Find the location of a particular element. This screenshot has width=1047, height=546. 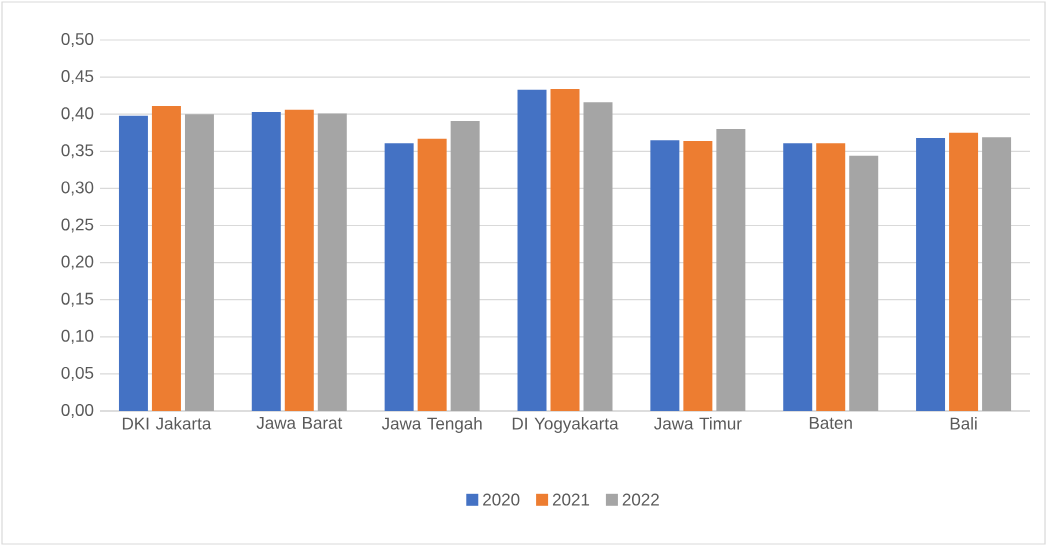

x-tick-label: Bali is located at coordinates (963, 423).